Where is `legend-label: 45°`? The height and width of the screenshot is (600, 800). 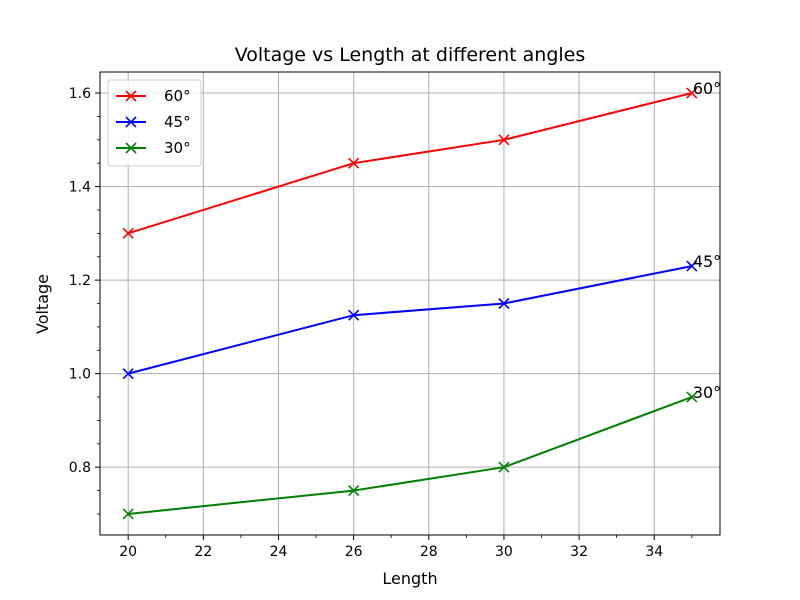 legend-label: 45° is located at coordinates (177, 122).